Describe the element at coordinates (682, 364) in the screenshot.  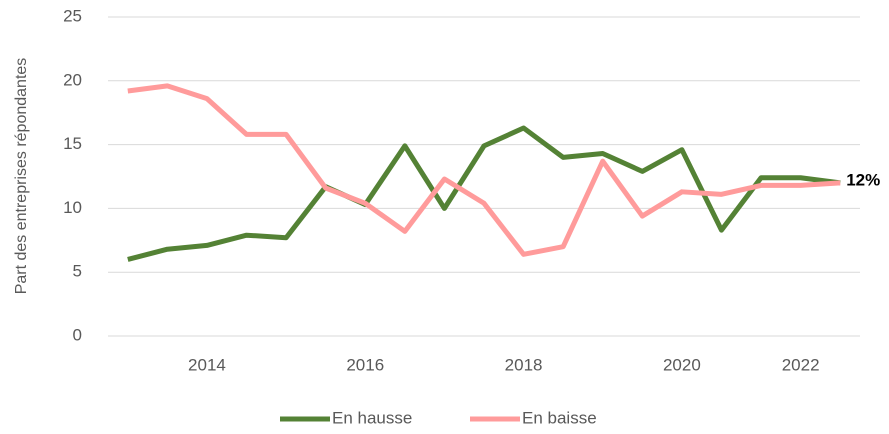
I see `x-tick-label: 2020` at that location.